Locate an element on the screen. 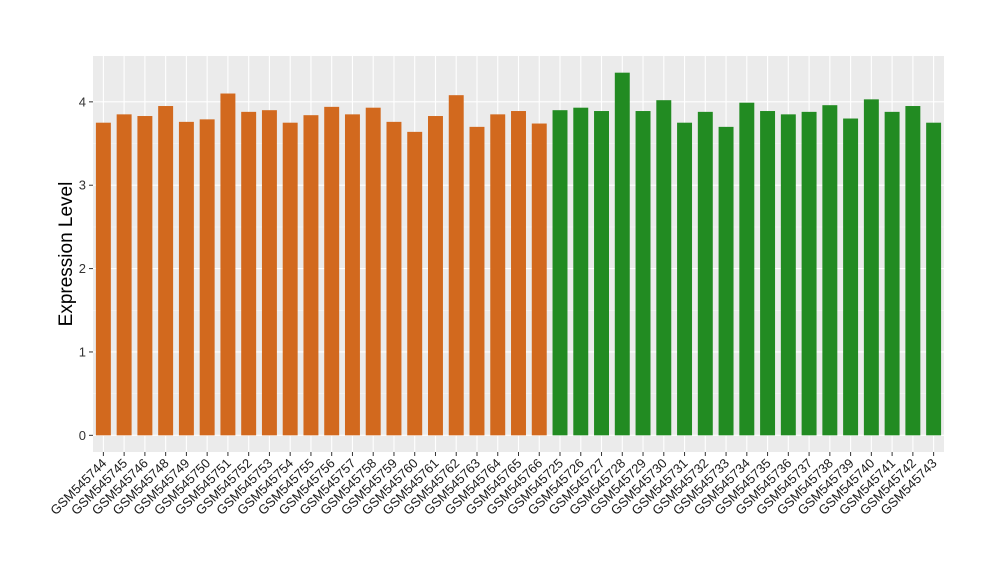 The height and width of the screenshot is (580, 1000). bar-gsm545737 is located at coordinates (809, 273).